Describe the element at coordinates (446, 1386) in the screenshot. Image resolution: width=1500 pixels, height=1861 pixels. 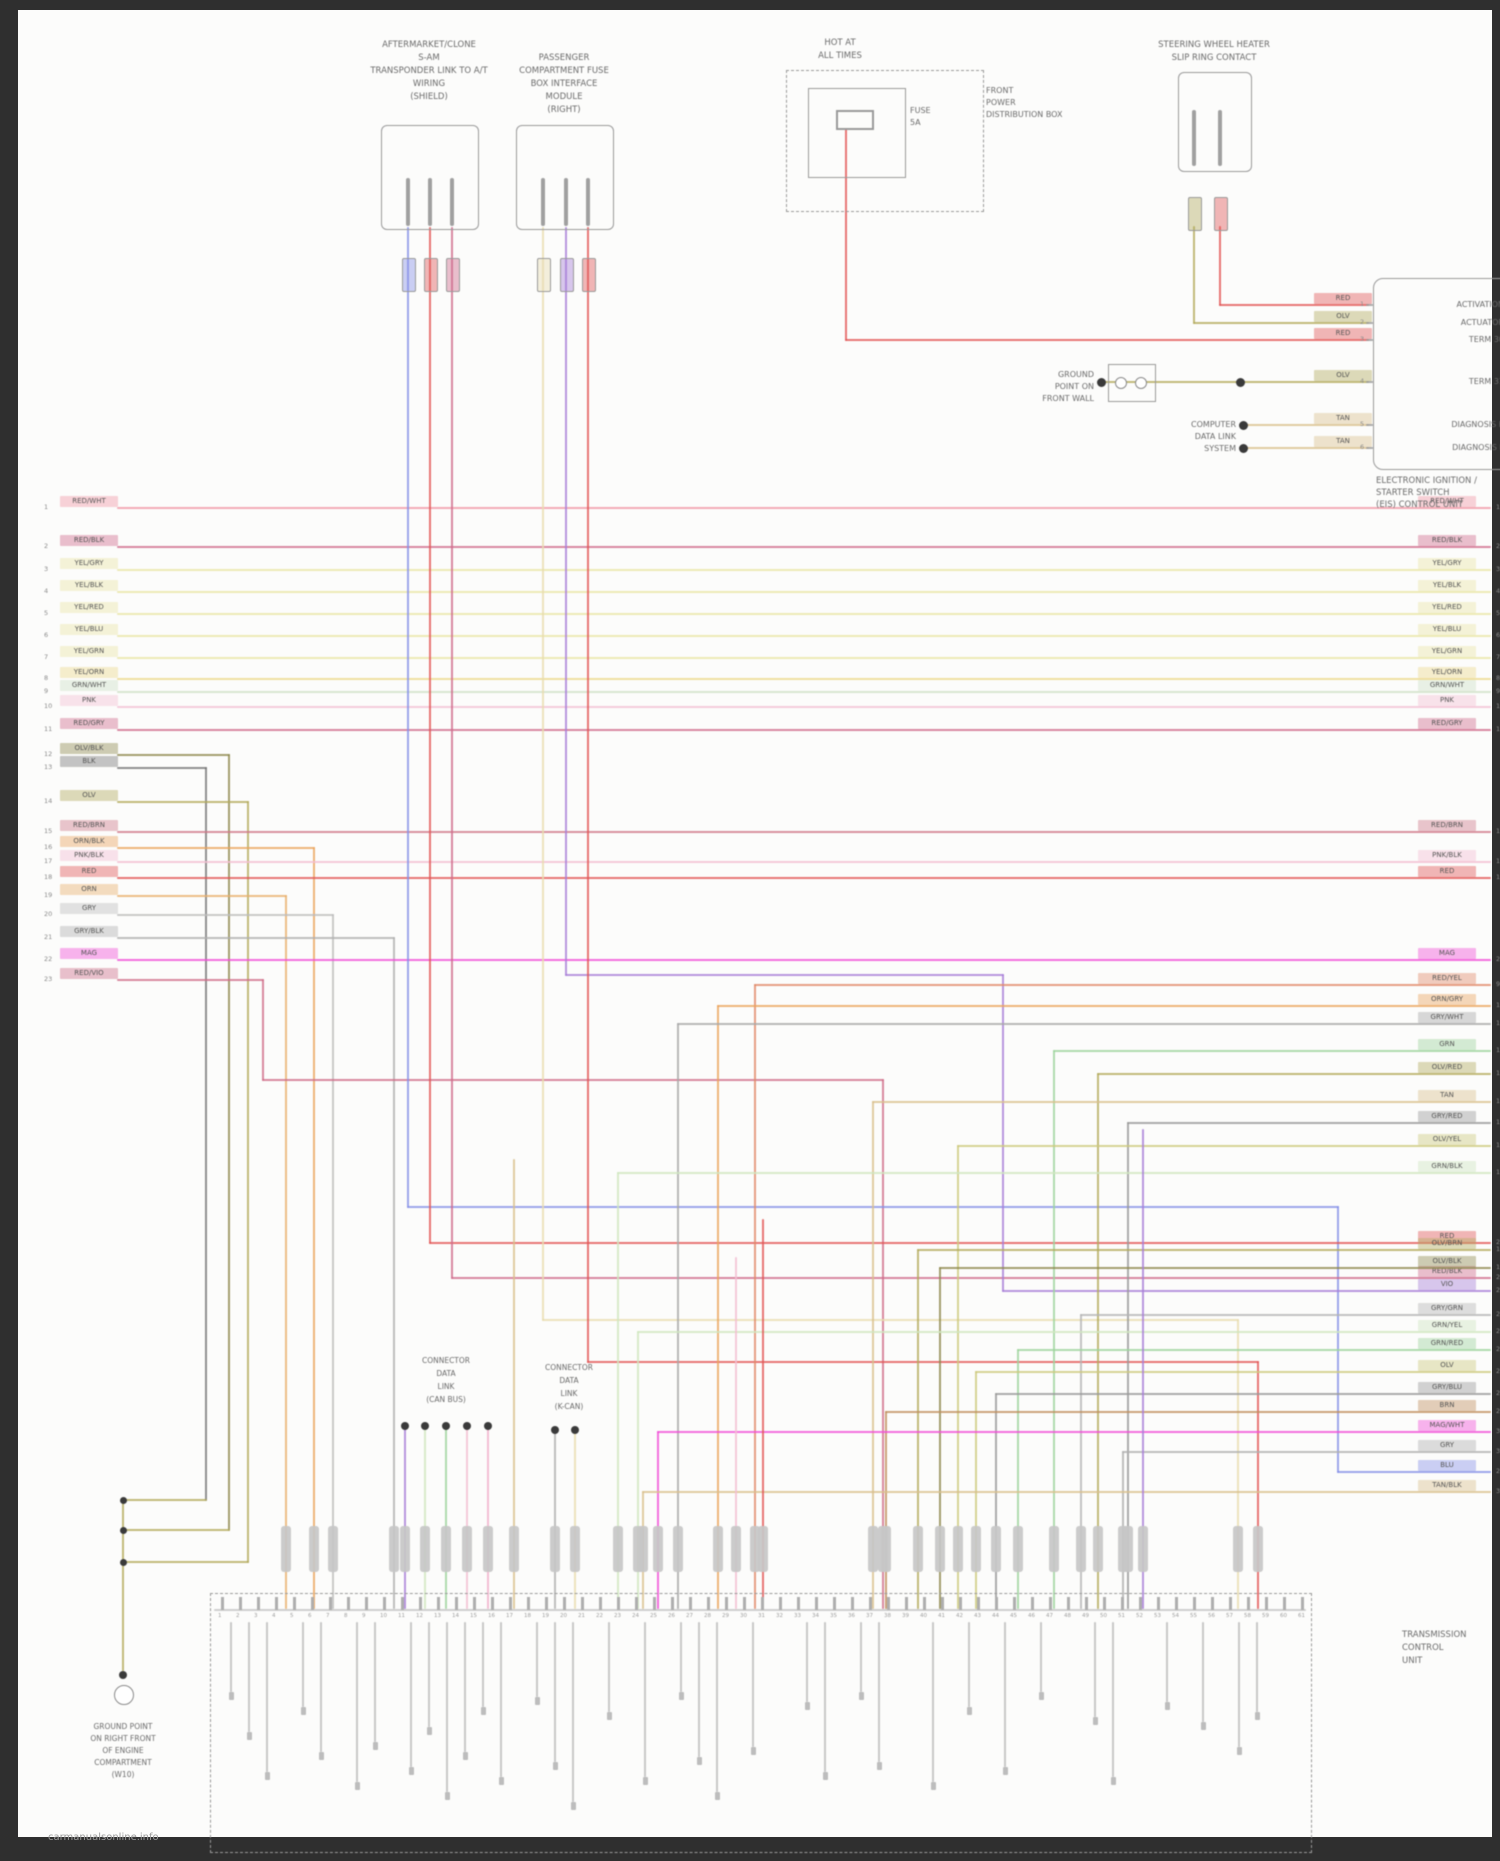
I see `component-label: LINK` at that location.